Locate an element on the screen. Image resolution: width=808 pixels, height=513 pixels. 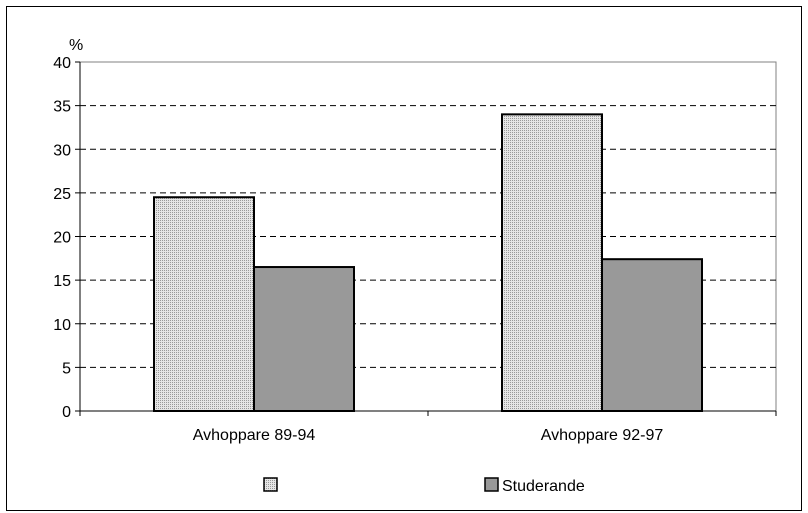
x-tick-labels: Avhoppare 89-94 Avhoppare 92-97 is located at coordinates (428, 435).